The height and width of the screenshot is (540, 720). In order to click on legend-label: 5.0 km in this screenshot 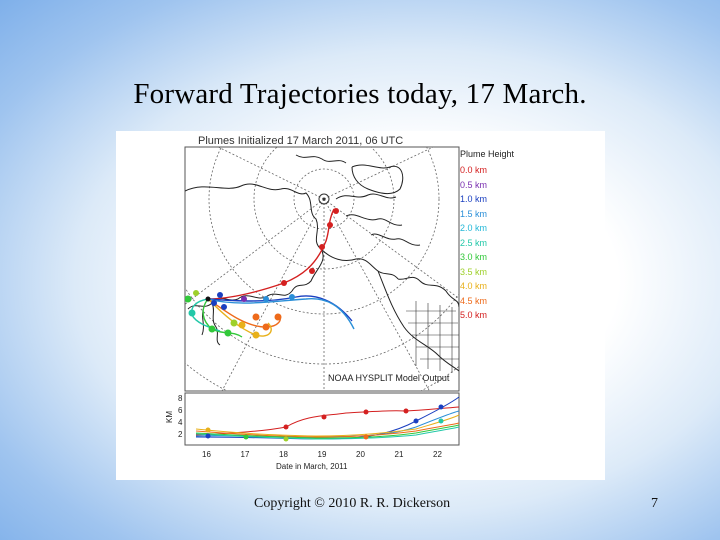, I will do `click(474, 315)`.